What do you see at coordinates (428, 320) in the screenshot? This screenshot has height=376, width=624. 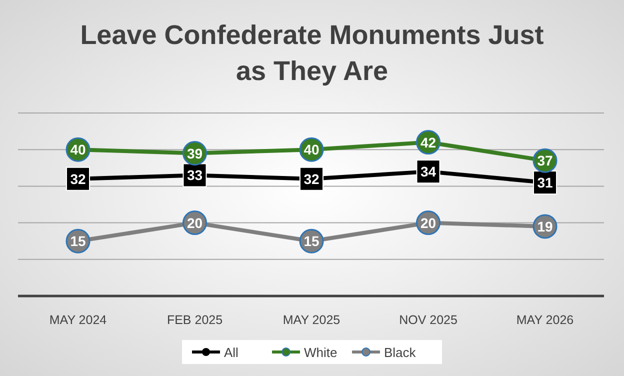 I see `x-tick-label: NOV 2025` at bounding box center [428, 320].